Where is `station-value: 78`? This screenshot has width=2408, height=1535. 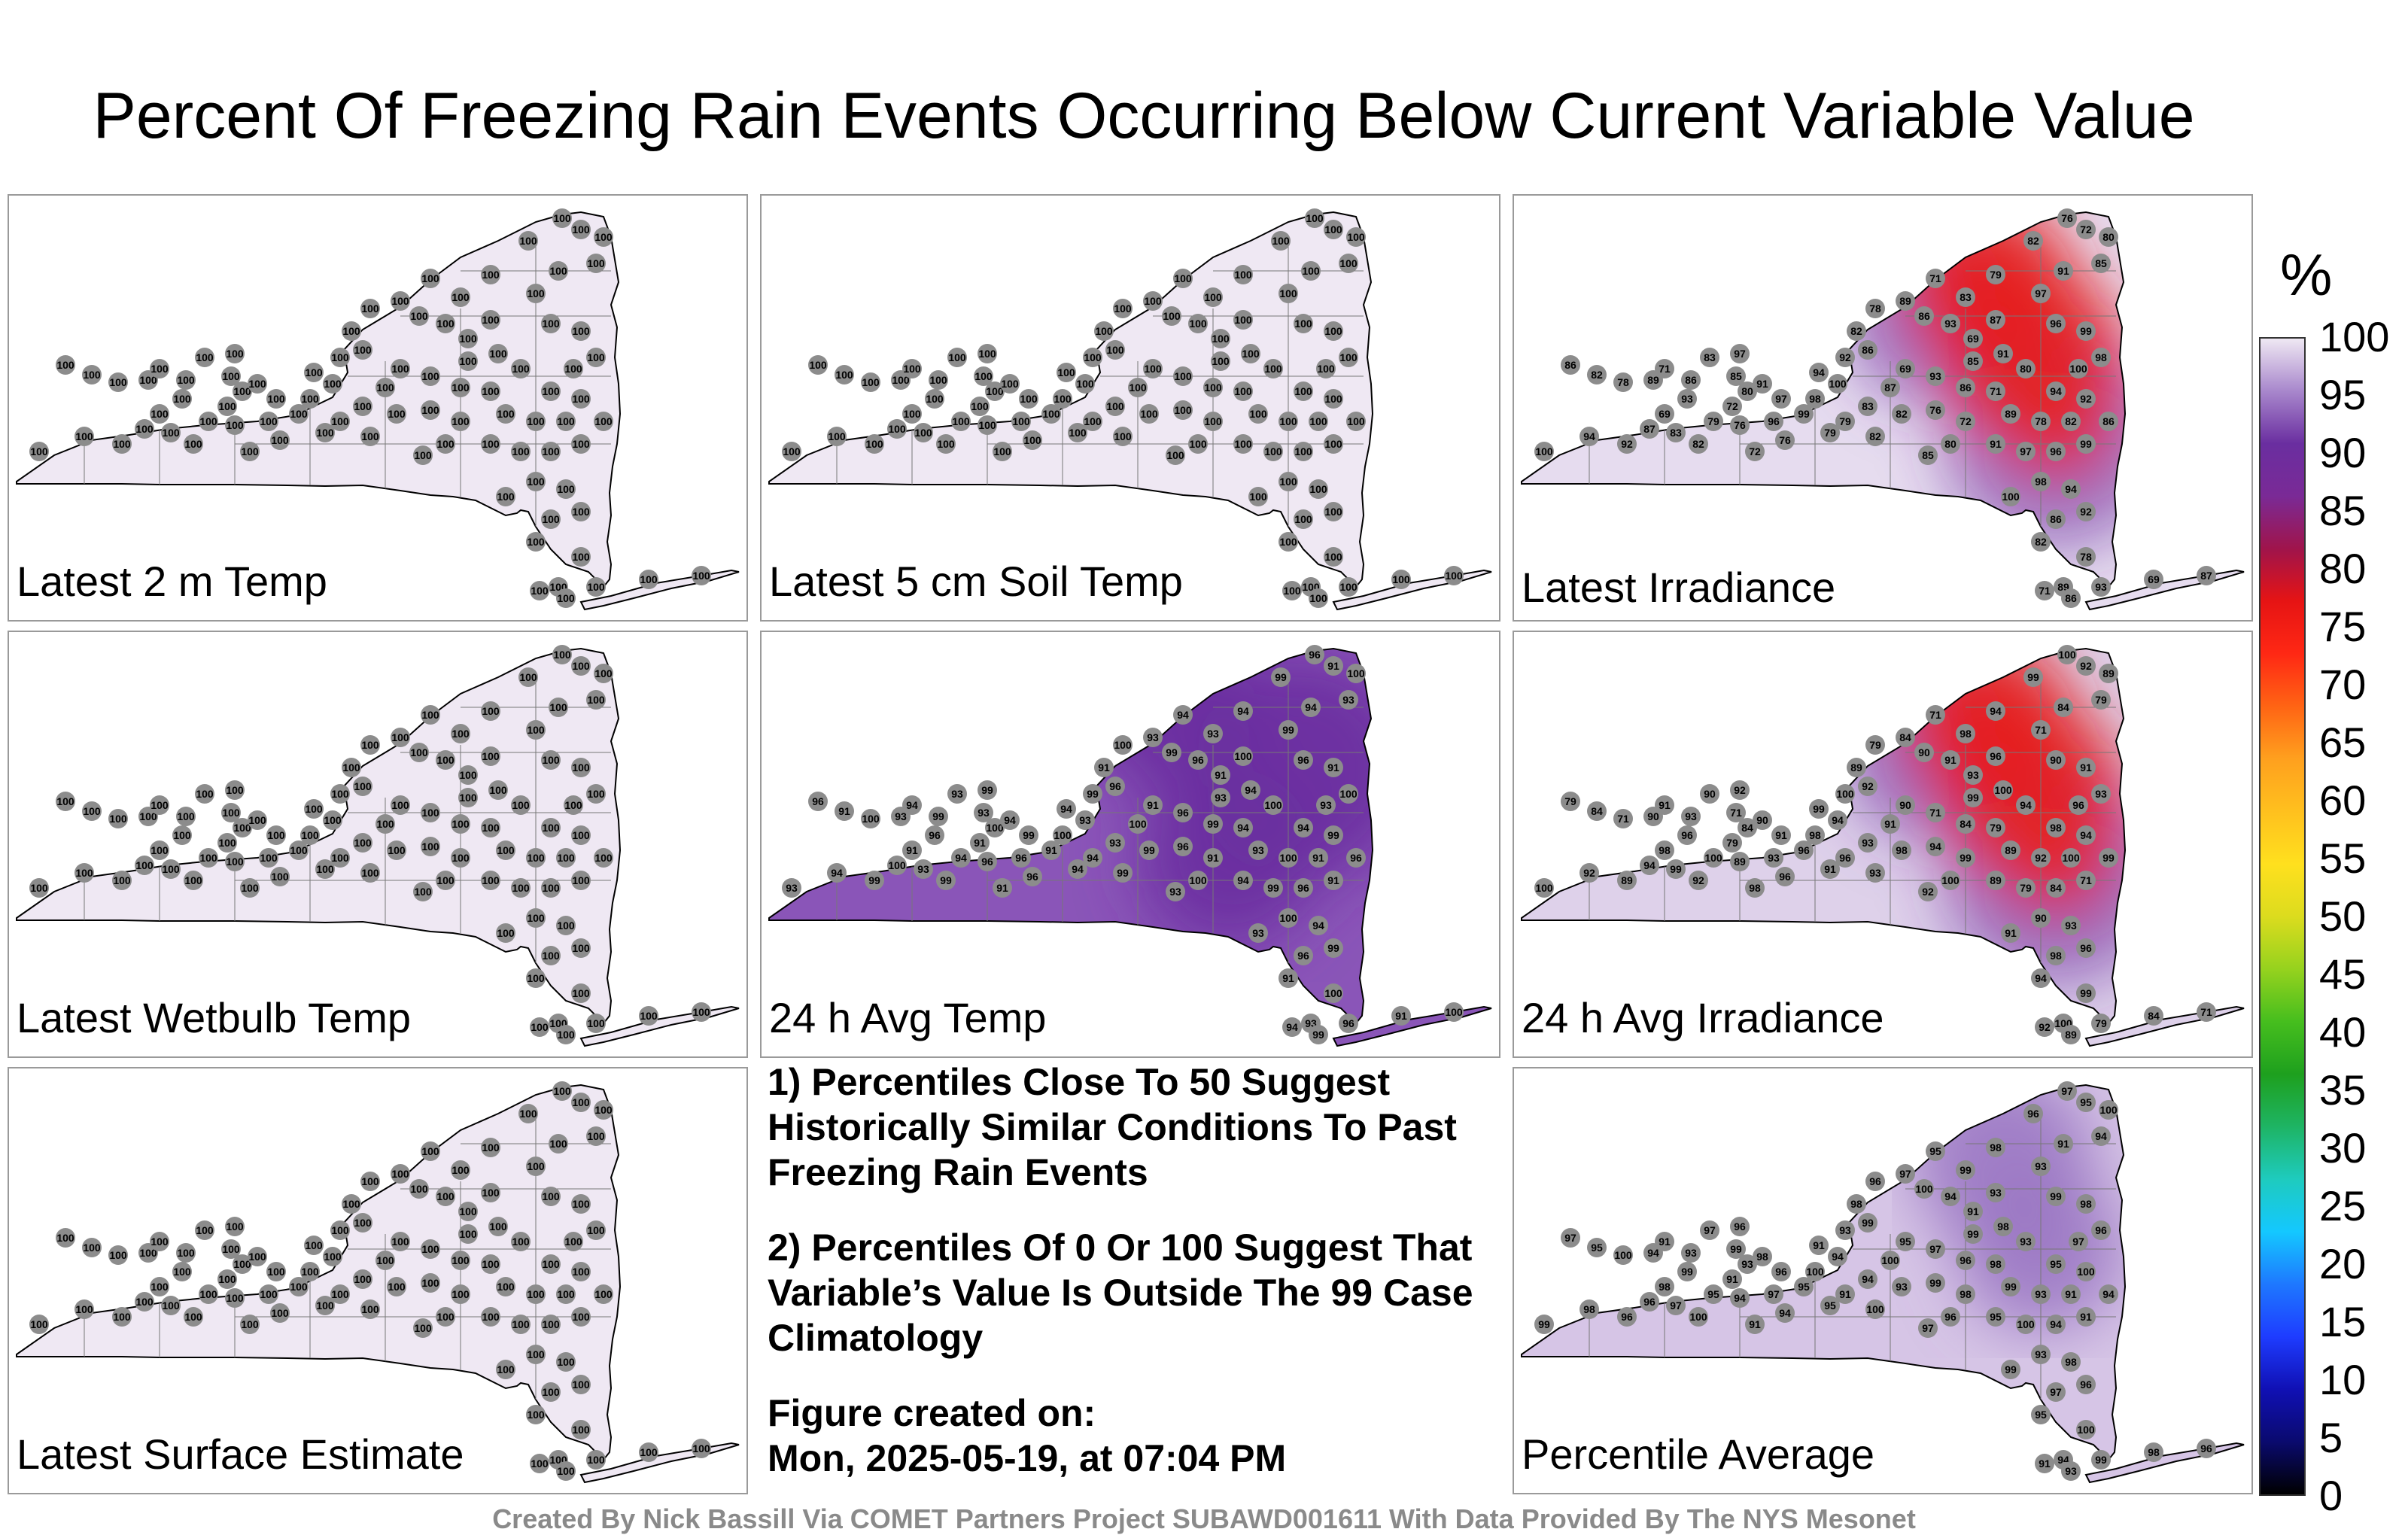
station-value: 78 is located at coordinates (2086, 557).